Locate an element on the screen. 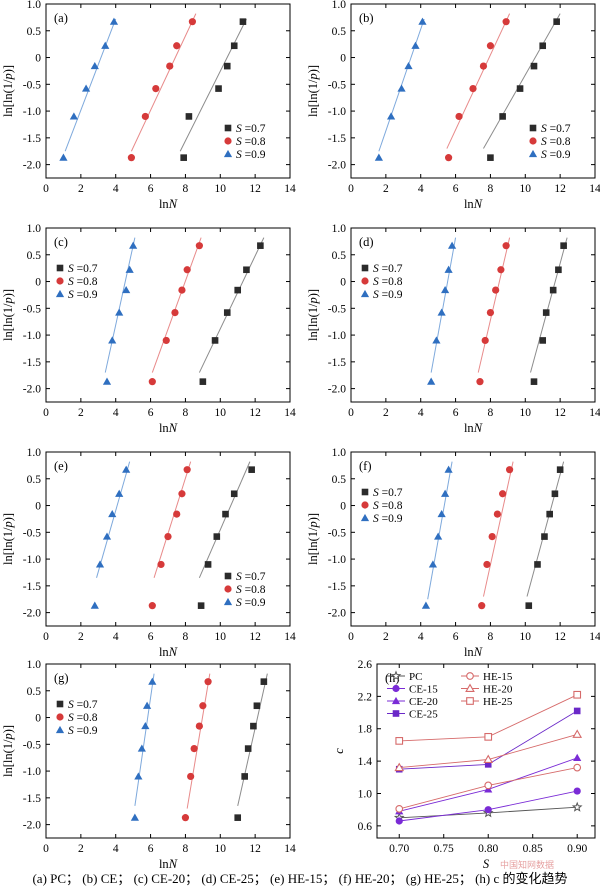  y-tick-label: -1.5 is located at coordinates (337, 139).